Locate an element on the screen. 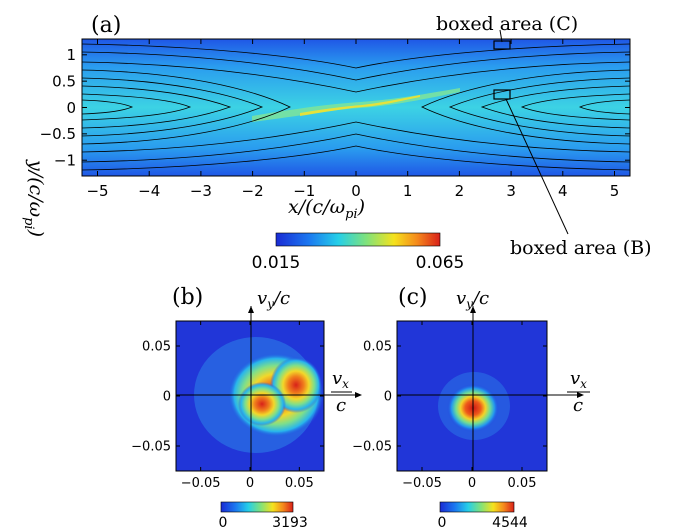  panel-b-colorbar is located at coordinates (257, 507).